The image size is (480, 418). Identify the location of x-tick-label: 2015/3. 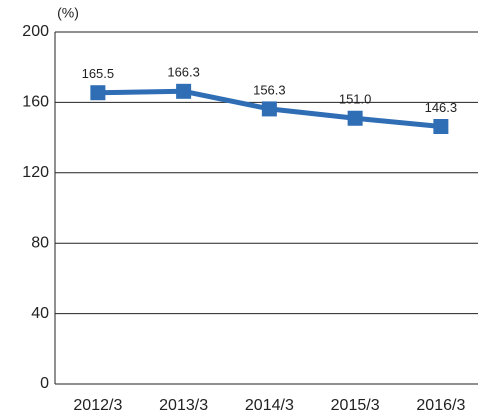
(355, 405).